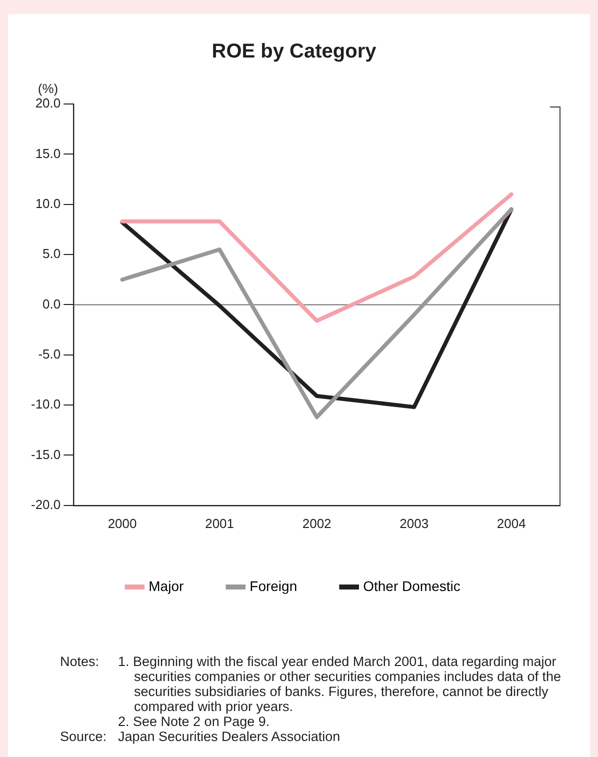  Describe the element at coordinates (51, 304) in the screenshot. I see `y-tick-label: 0.0` at that location.